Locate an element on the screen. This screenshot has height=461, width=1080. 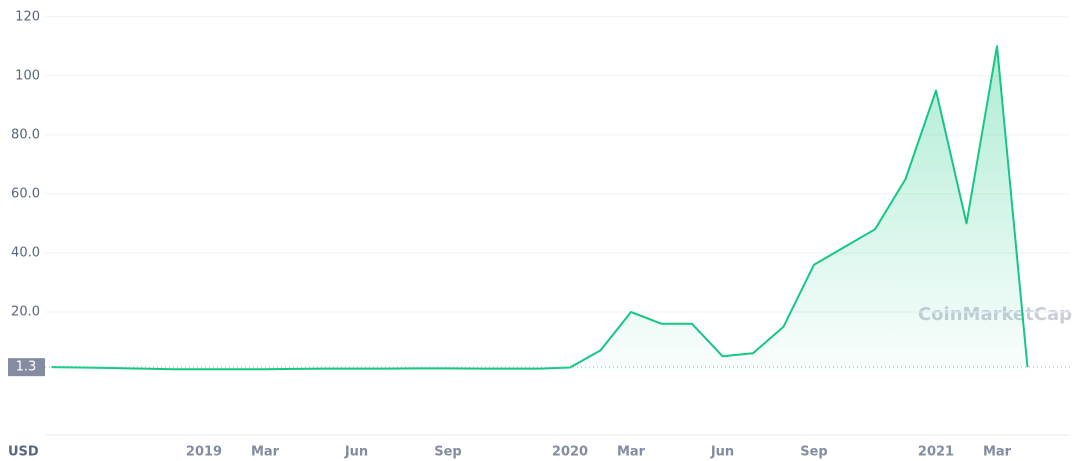
currency-label: USD is located at coordinates (23, 452).